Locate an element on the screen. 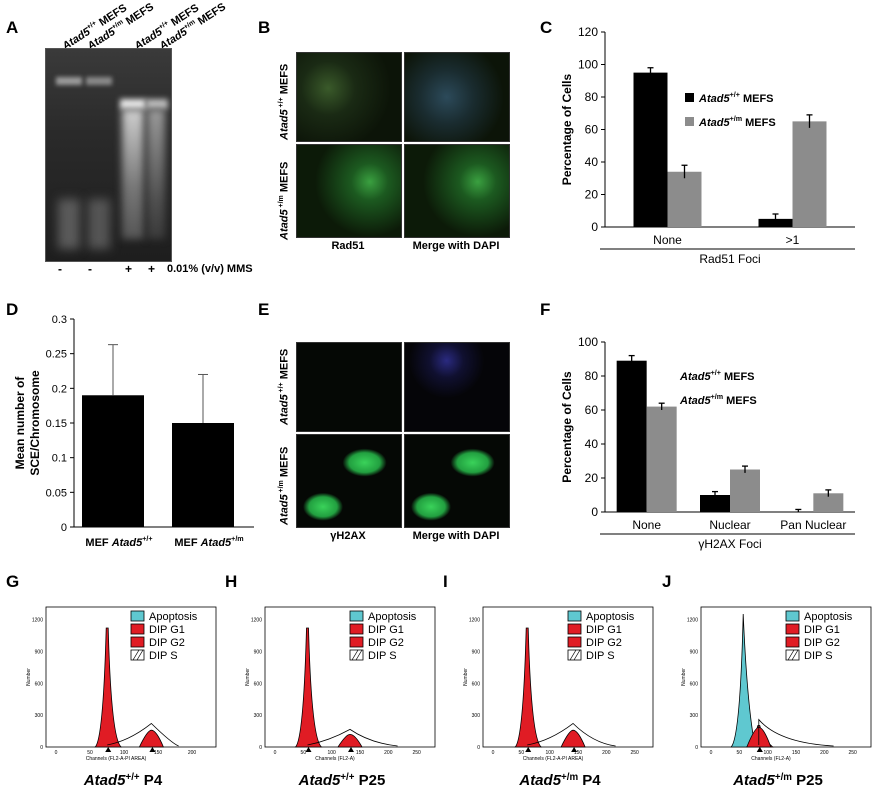 This screenshot has height=800, width=878. x-axis-label: Channels (FL2-A) is located at coordinates (335, 759).